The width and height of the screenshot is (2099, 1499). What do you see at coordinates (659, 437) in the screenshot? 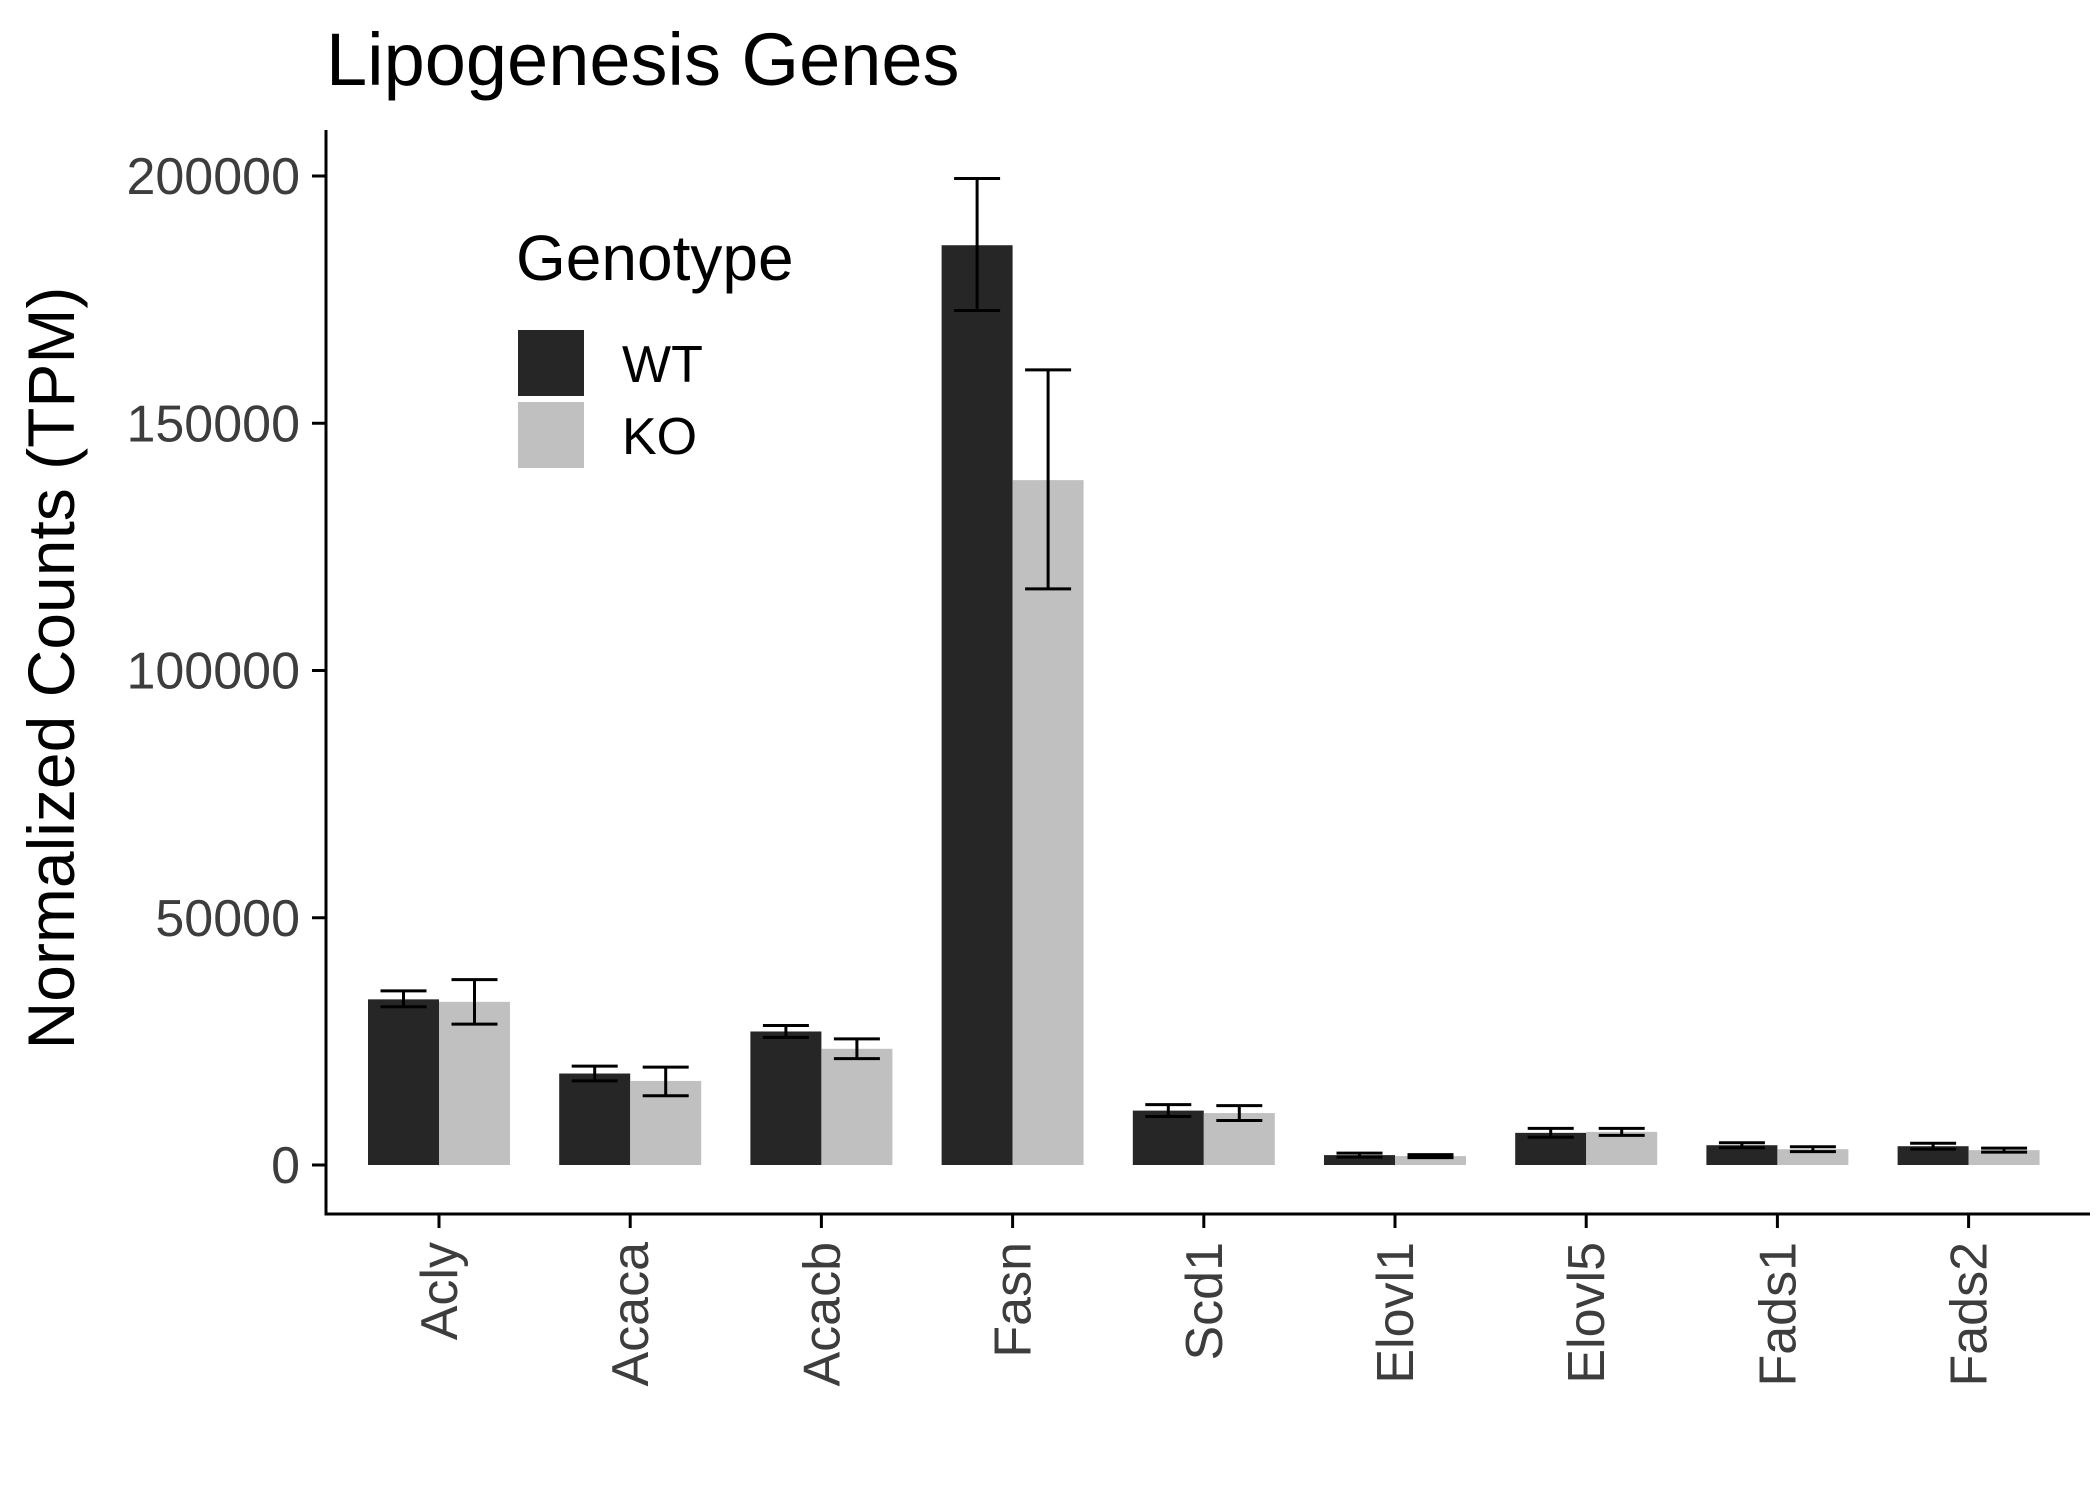
I see `legend-label-ko: KO` at bounding box center [659, 437].